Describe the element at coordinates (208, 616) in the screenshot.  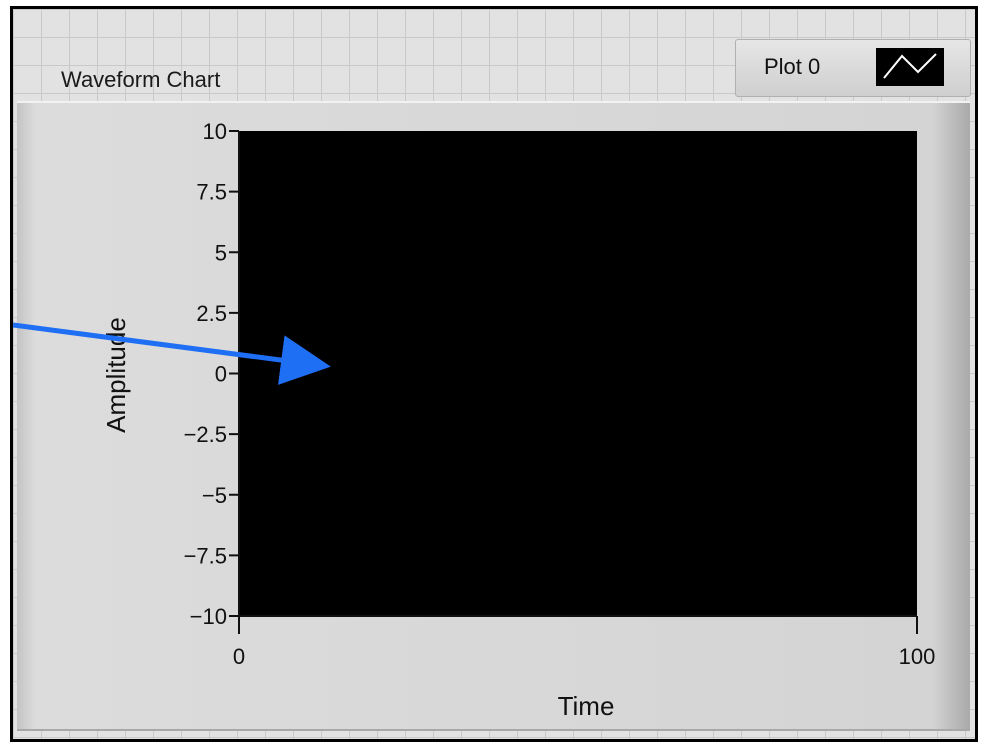
I see `y-tick-label: −10` at that location.